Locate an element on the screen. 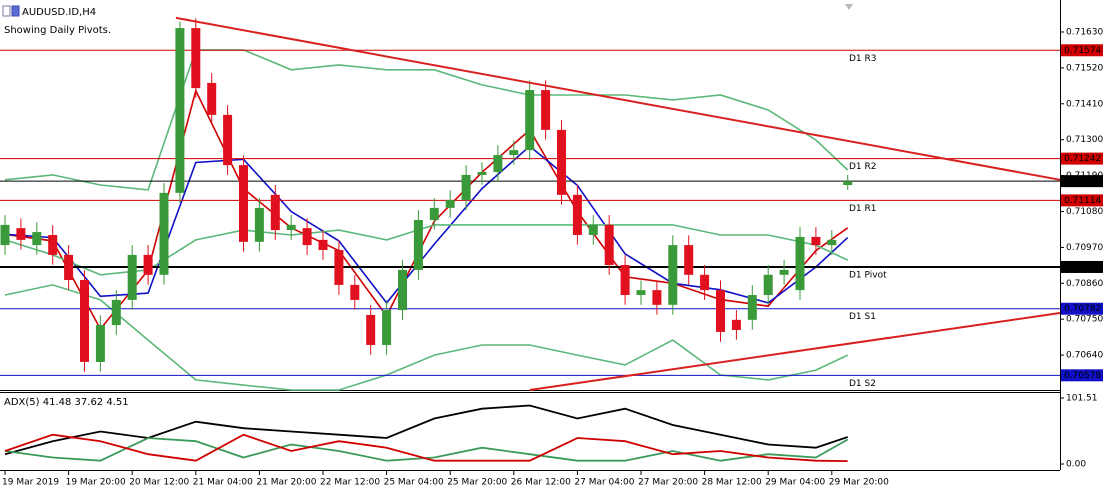 This screenshot has width=1113, height=495. annotation: Showing Daily Pivots. is located at coordinates (57, 30).